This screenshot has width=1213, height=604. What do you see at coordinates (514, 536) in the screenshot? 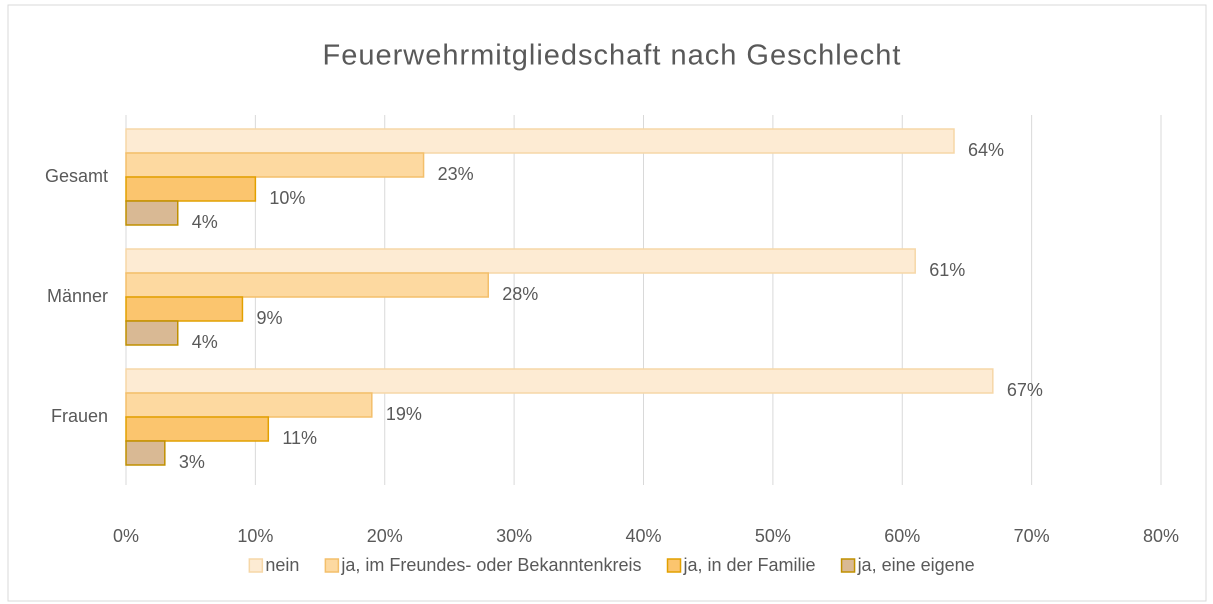
I see `x-tick-label: 30%` at bounding box center [514, 536].